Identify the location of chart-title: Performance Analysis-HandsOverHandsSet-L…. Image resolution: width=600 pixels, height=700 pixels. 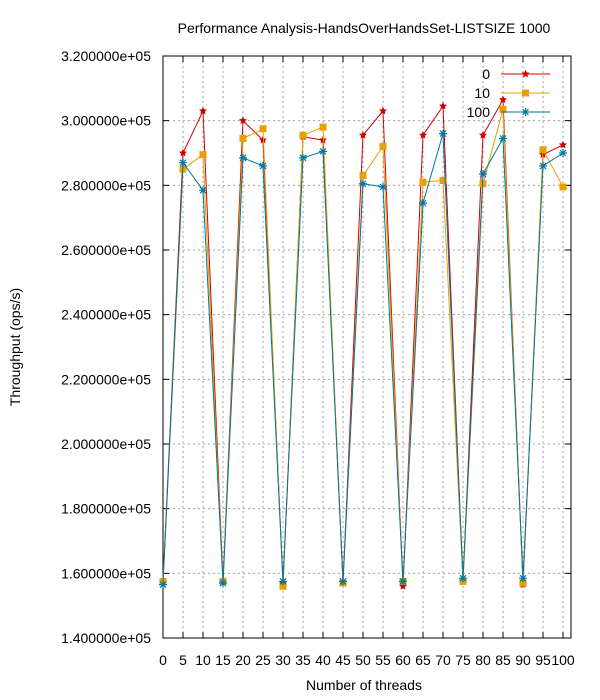
(364, 28).